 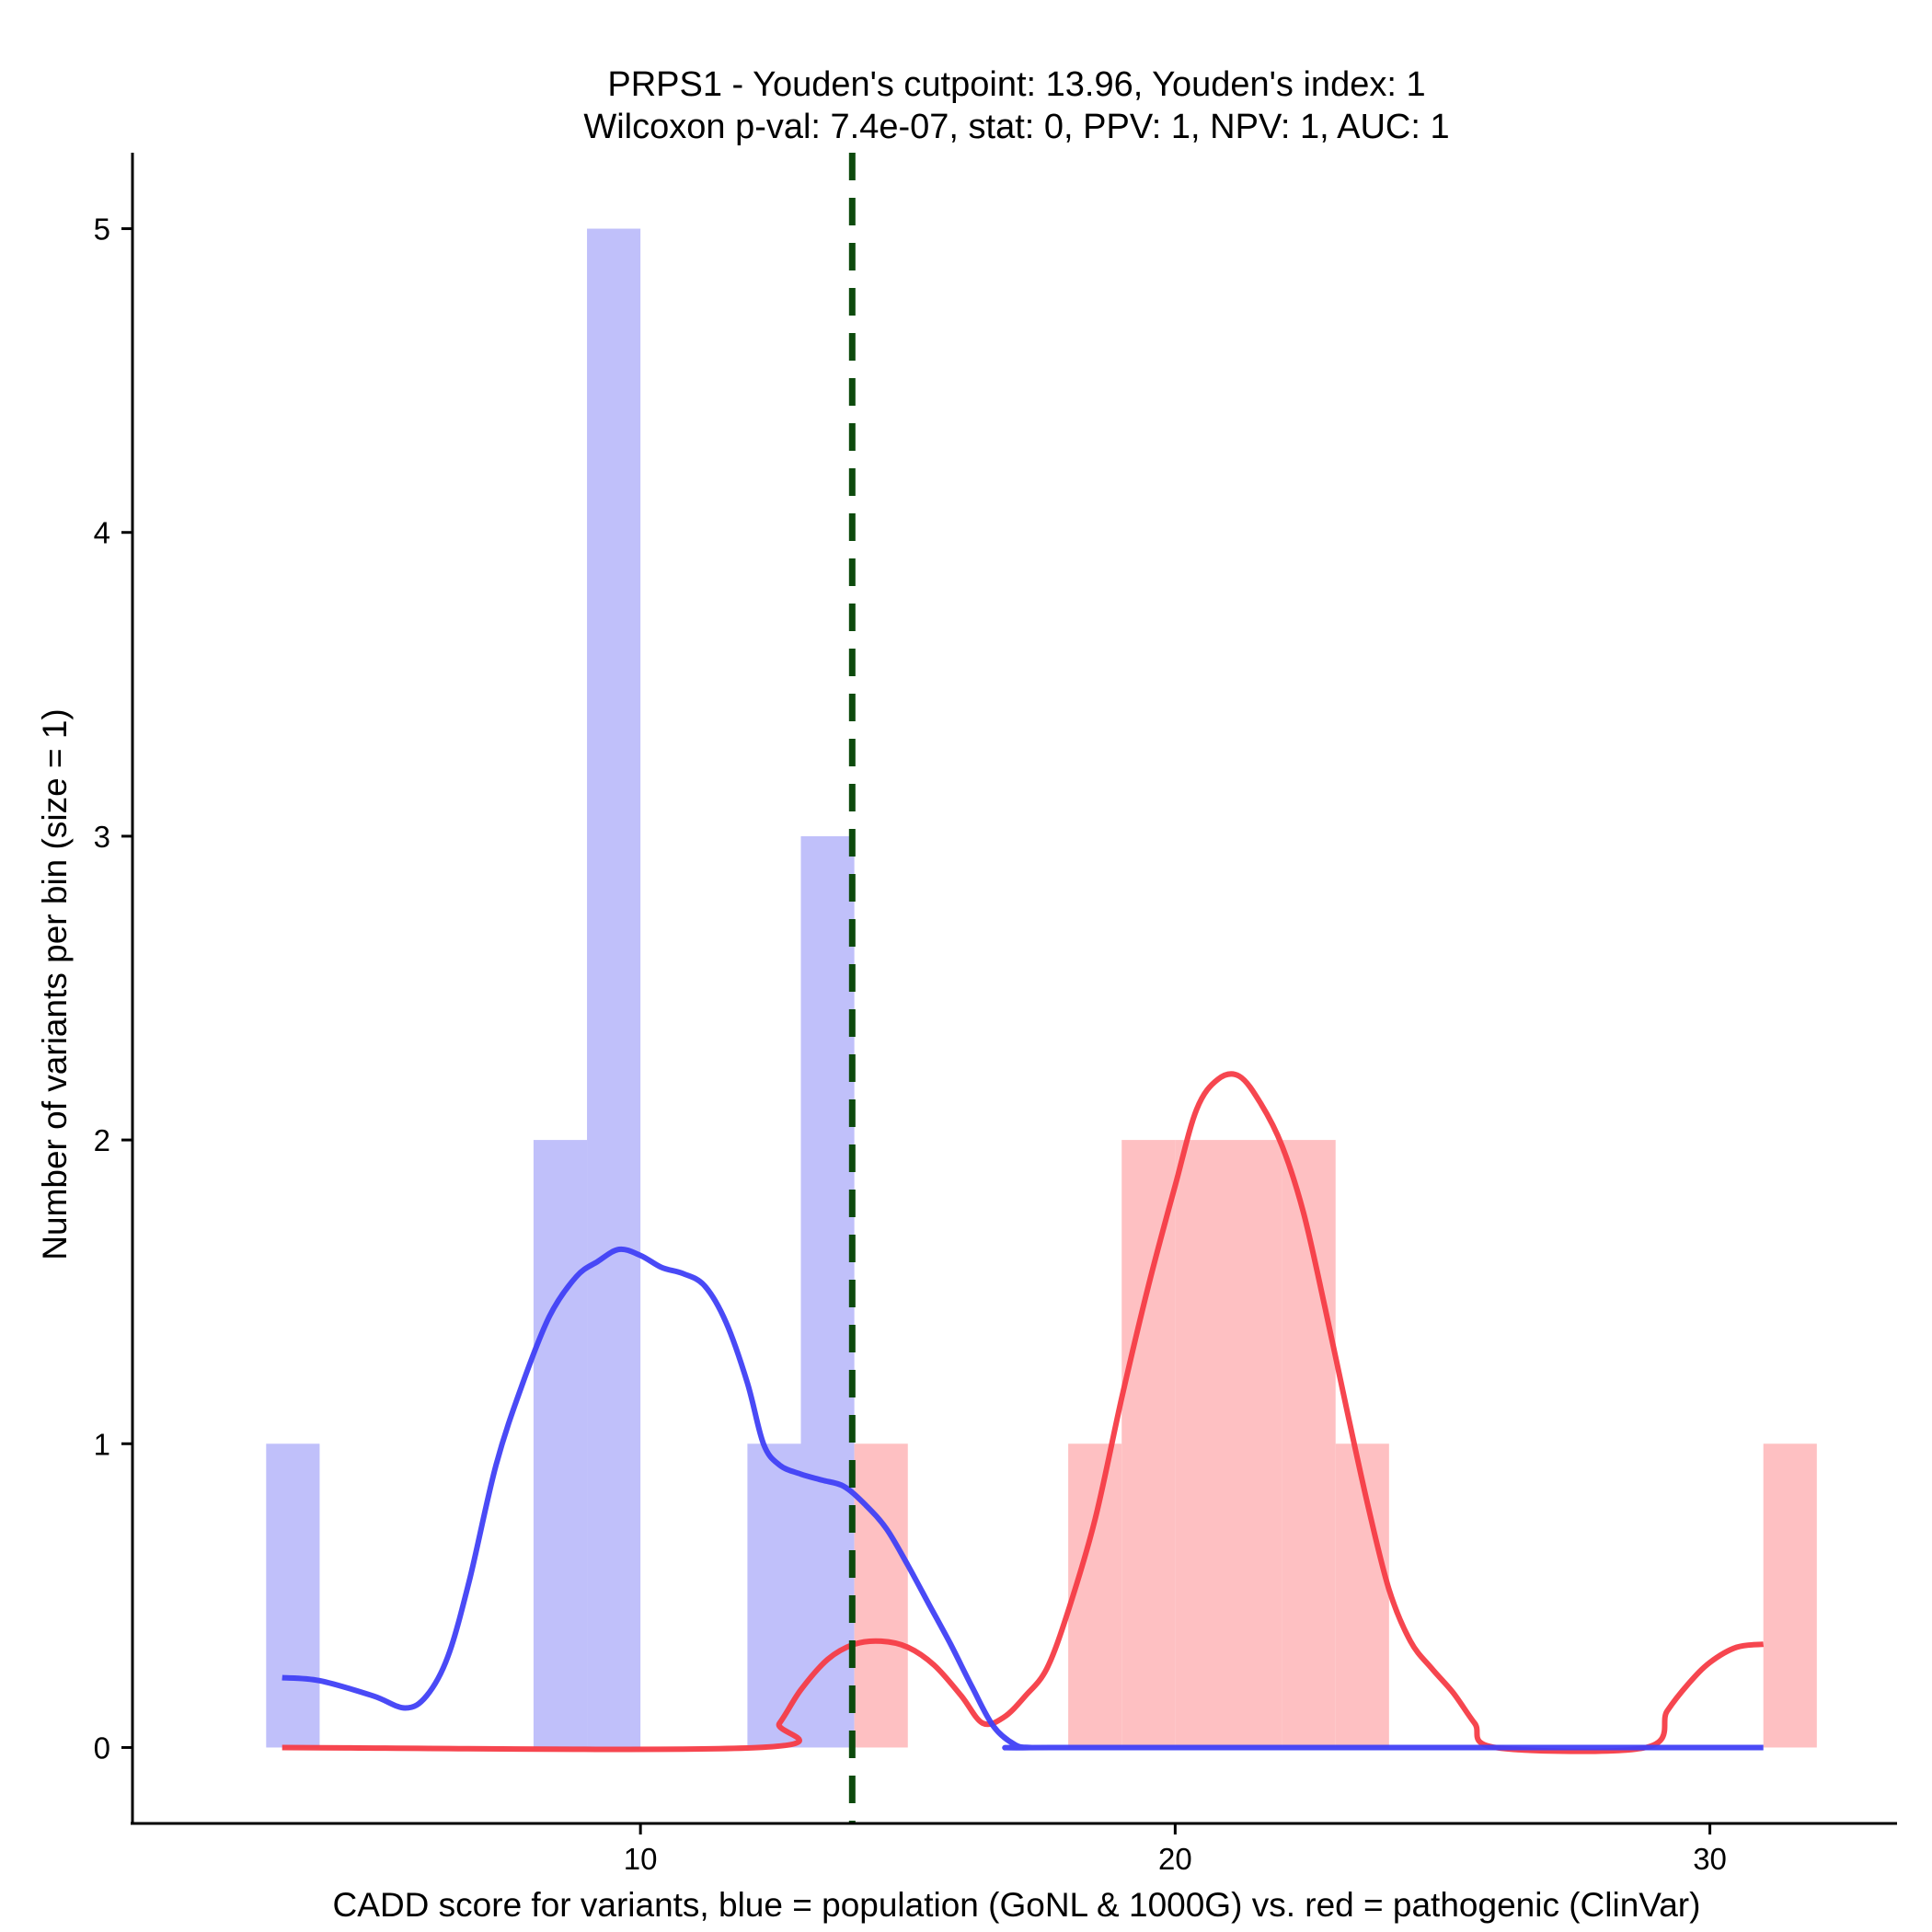 I want to click on y-tick-label-1: 1, so click(x=102, y=1444).